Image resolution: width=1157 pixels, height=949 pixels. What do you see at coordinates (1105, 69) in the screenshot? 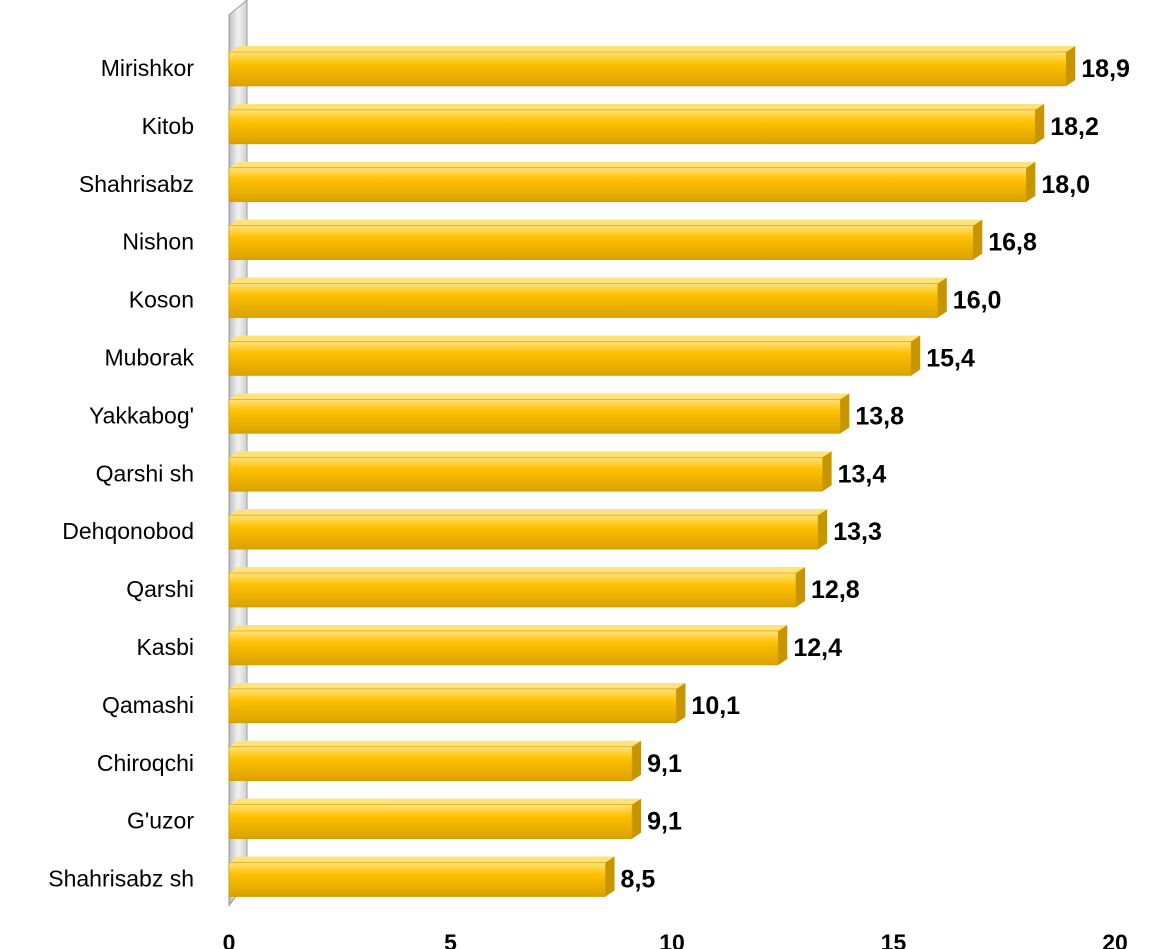
I see `value-label-mirishkor: 18,9` at bounding box center [1105, 69].